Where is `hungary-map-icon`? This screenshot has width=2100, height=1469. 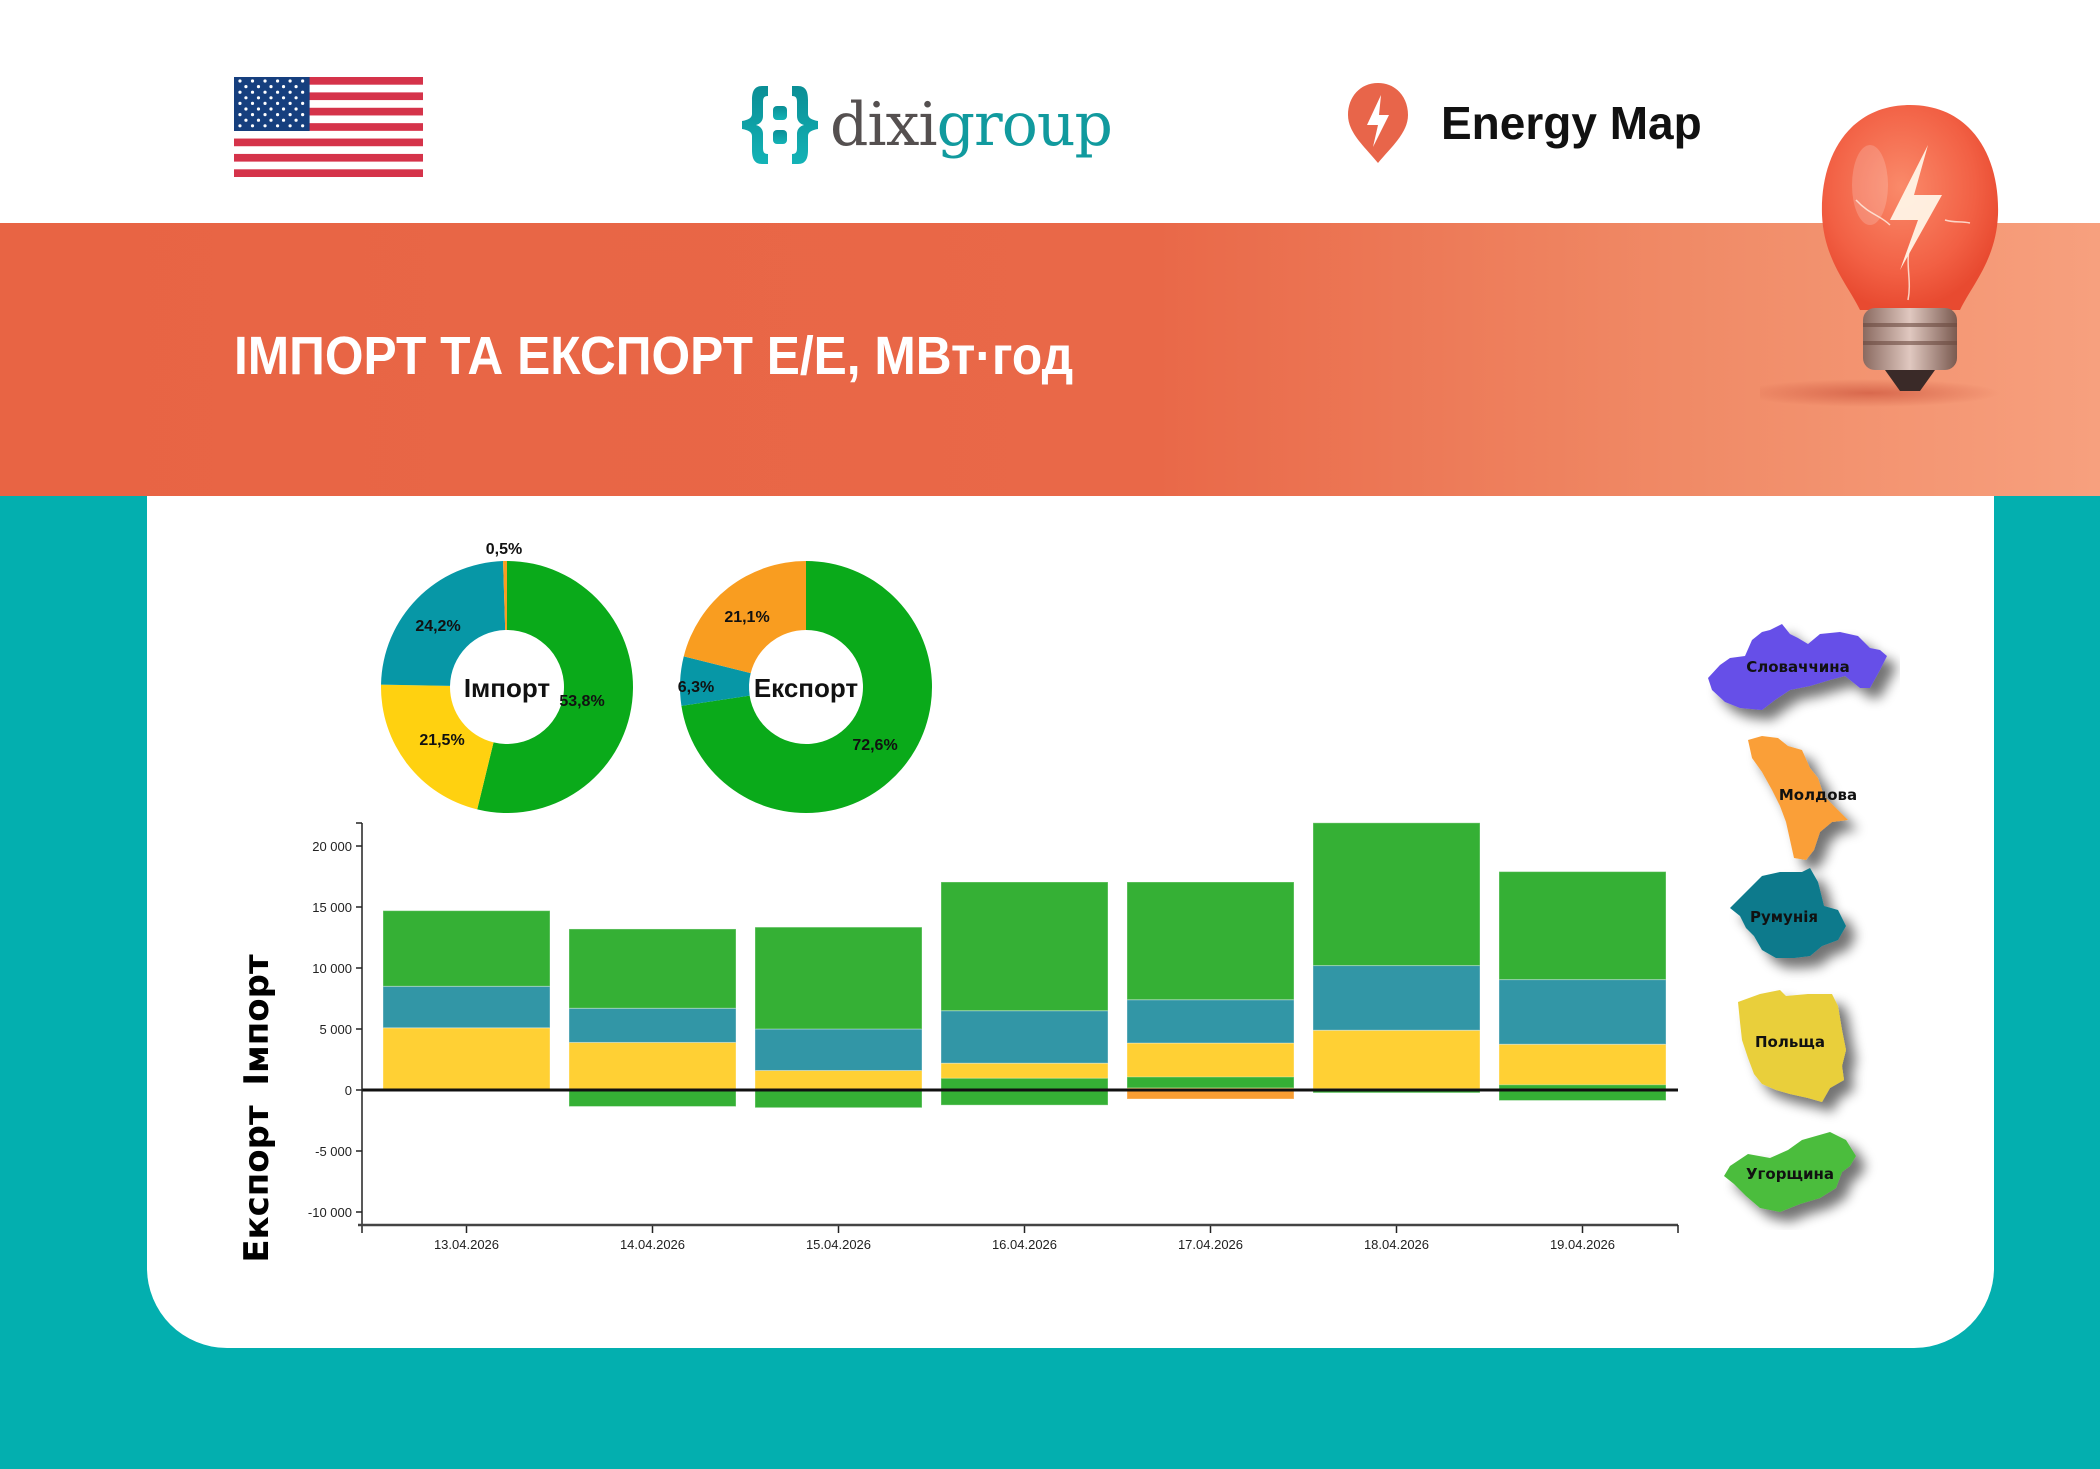 hungary-map-icon is located at coordinates (1790, 1172).